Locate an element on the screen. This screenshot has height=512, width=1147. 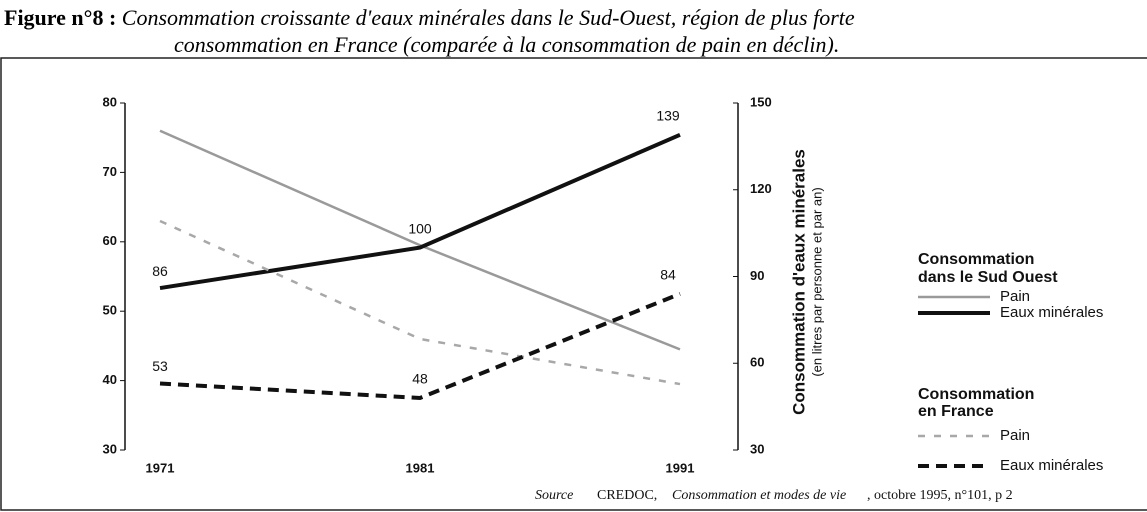
figure-label: Figure n°8 : is located at coordinates (60, 17).